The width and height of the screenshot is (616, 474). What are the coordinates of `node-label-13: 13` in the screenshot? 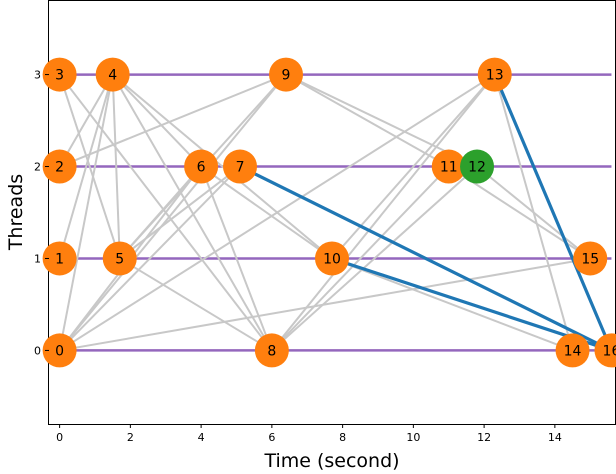 It's located at (495, 76).